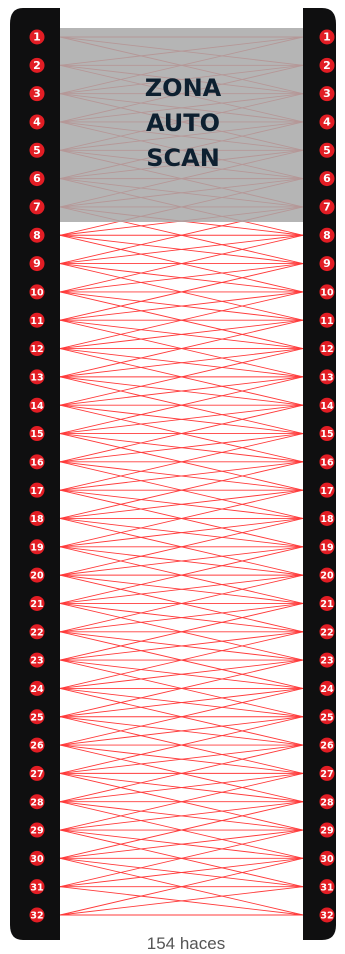 The height and width of the screenshot is (954, 345). I want to click on beam-marker-label: 2, so click(37, 65).